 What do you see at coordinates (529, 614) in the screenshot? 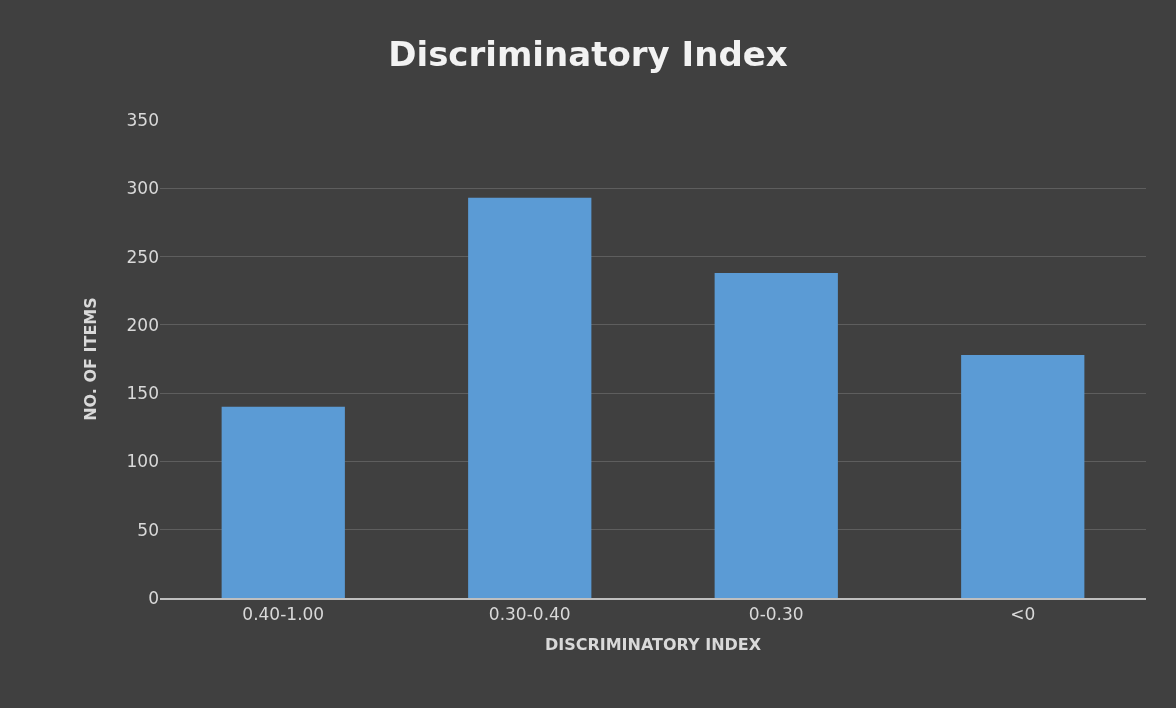
I see `x-tick-label: 0.30-0.40` at bounding box center [529, 614].